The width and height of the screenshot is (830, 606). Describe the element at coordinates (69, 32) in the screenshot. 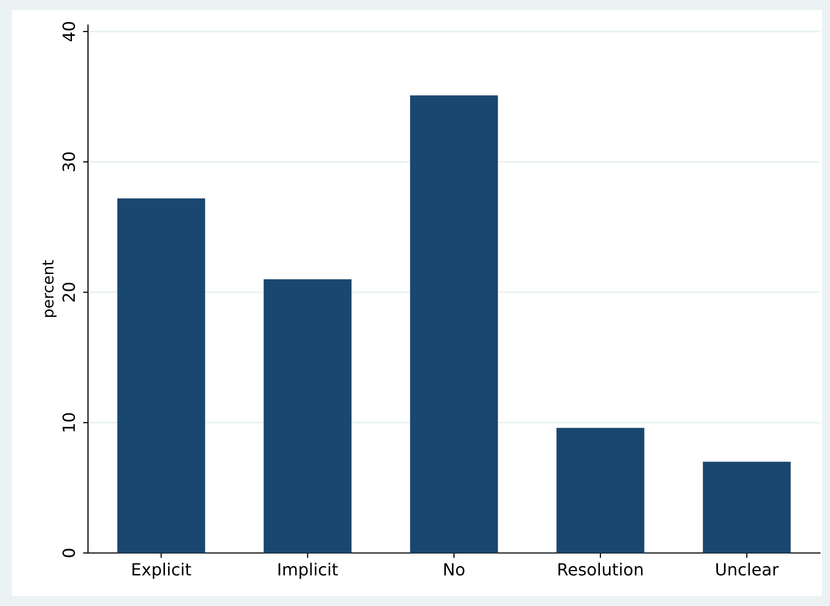

I see `y-tick-label: 40` at that location.